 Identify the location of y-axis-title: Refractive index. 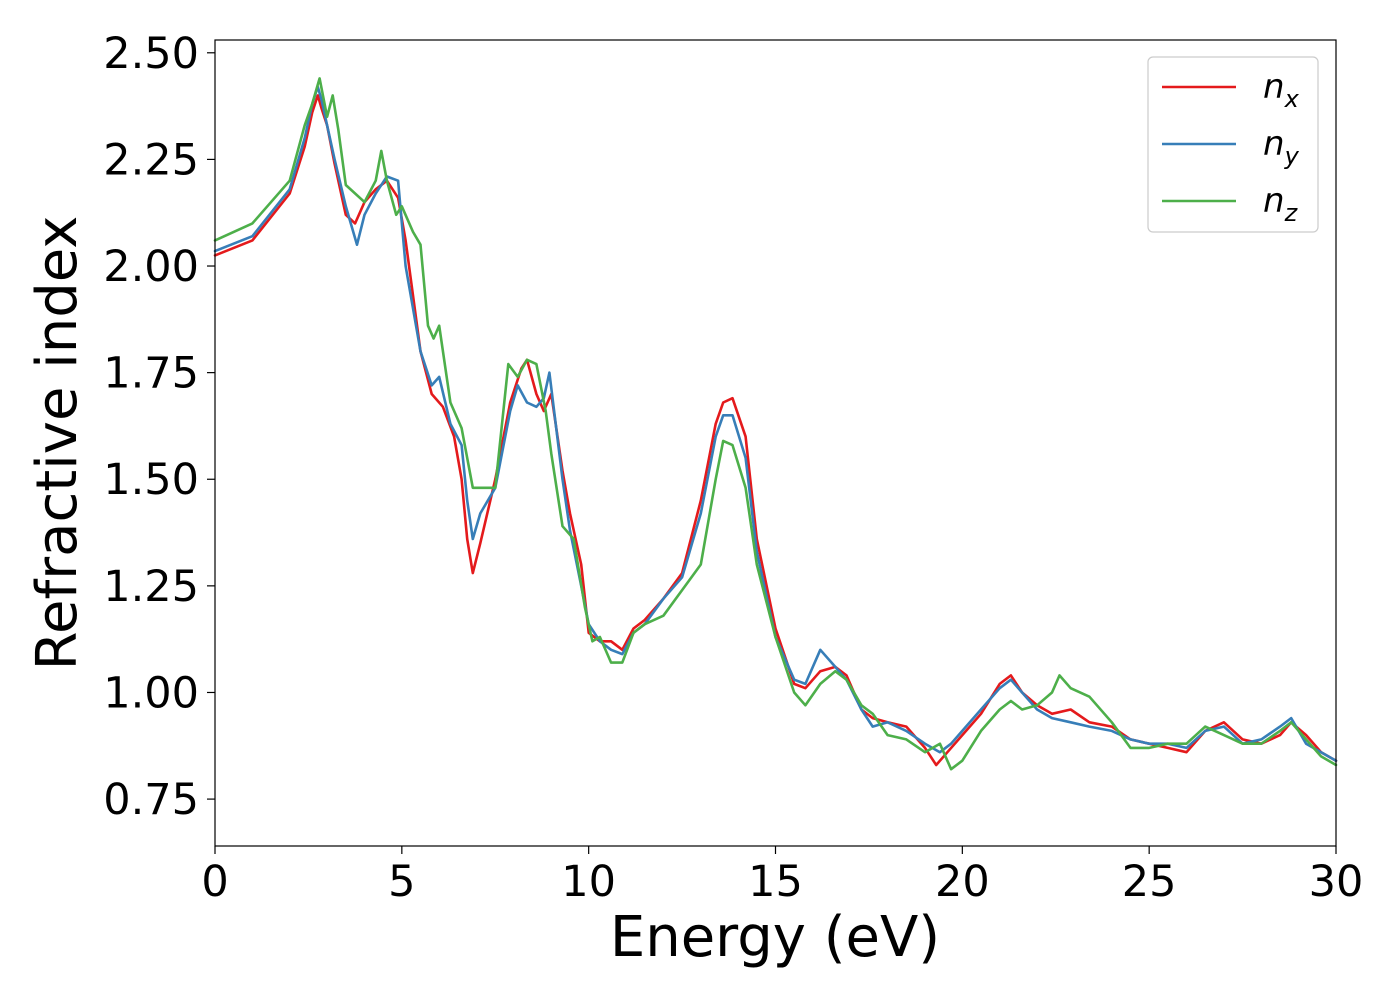
(57, 443).